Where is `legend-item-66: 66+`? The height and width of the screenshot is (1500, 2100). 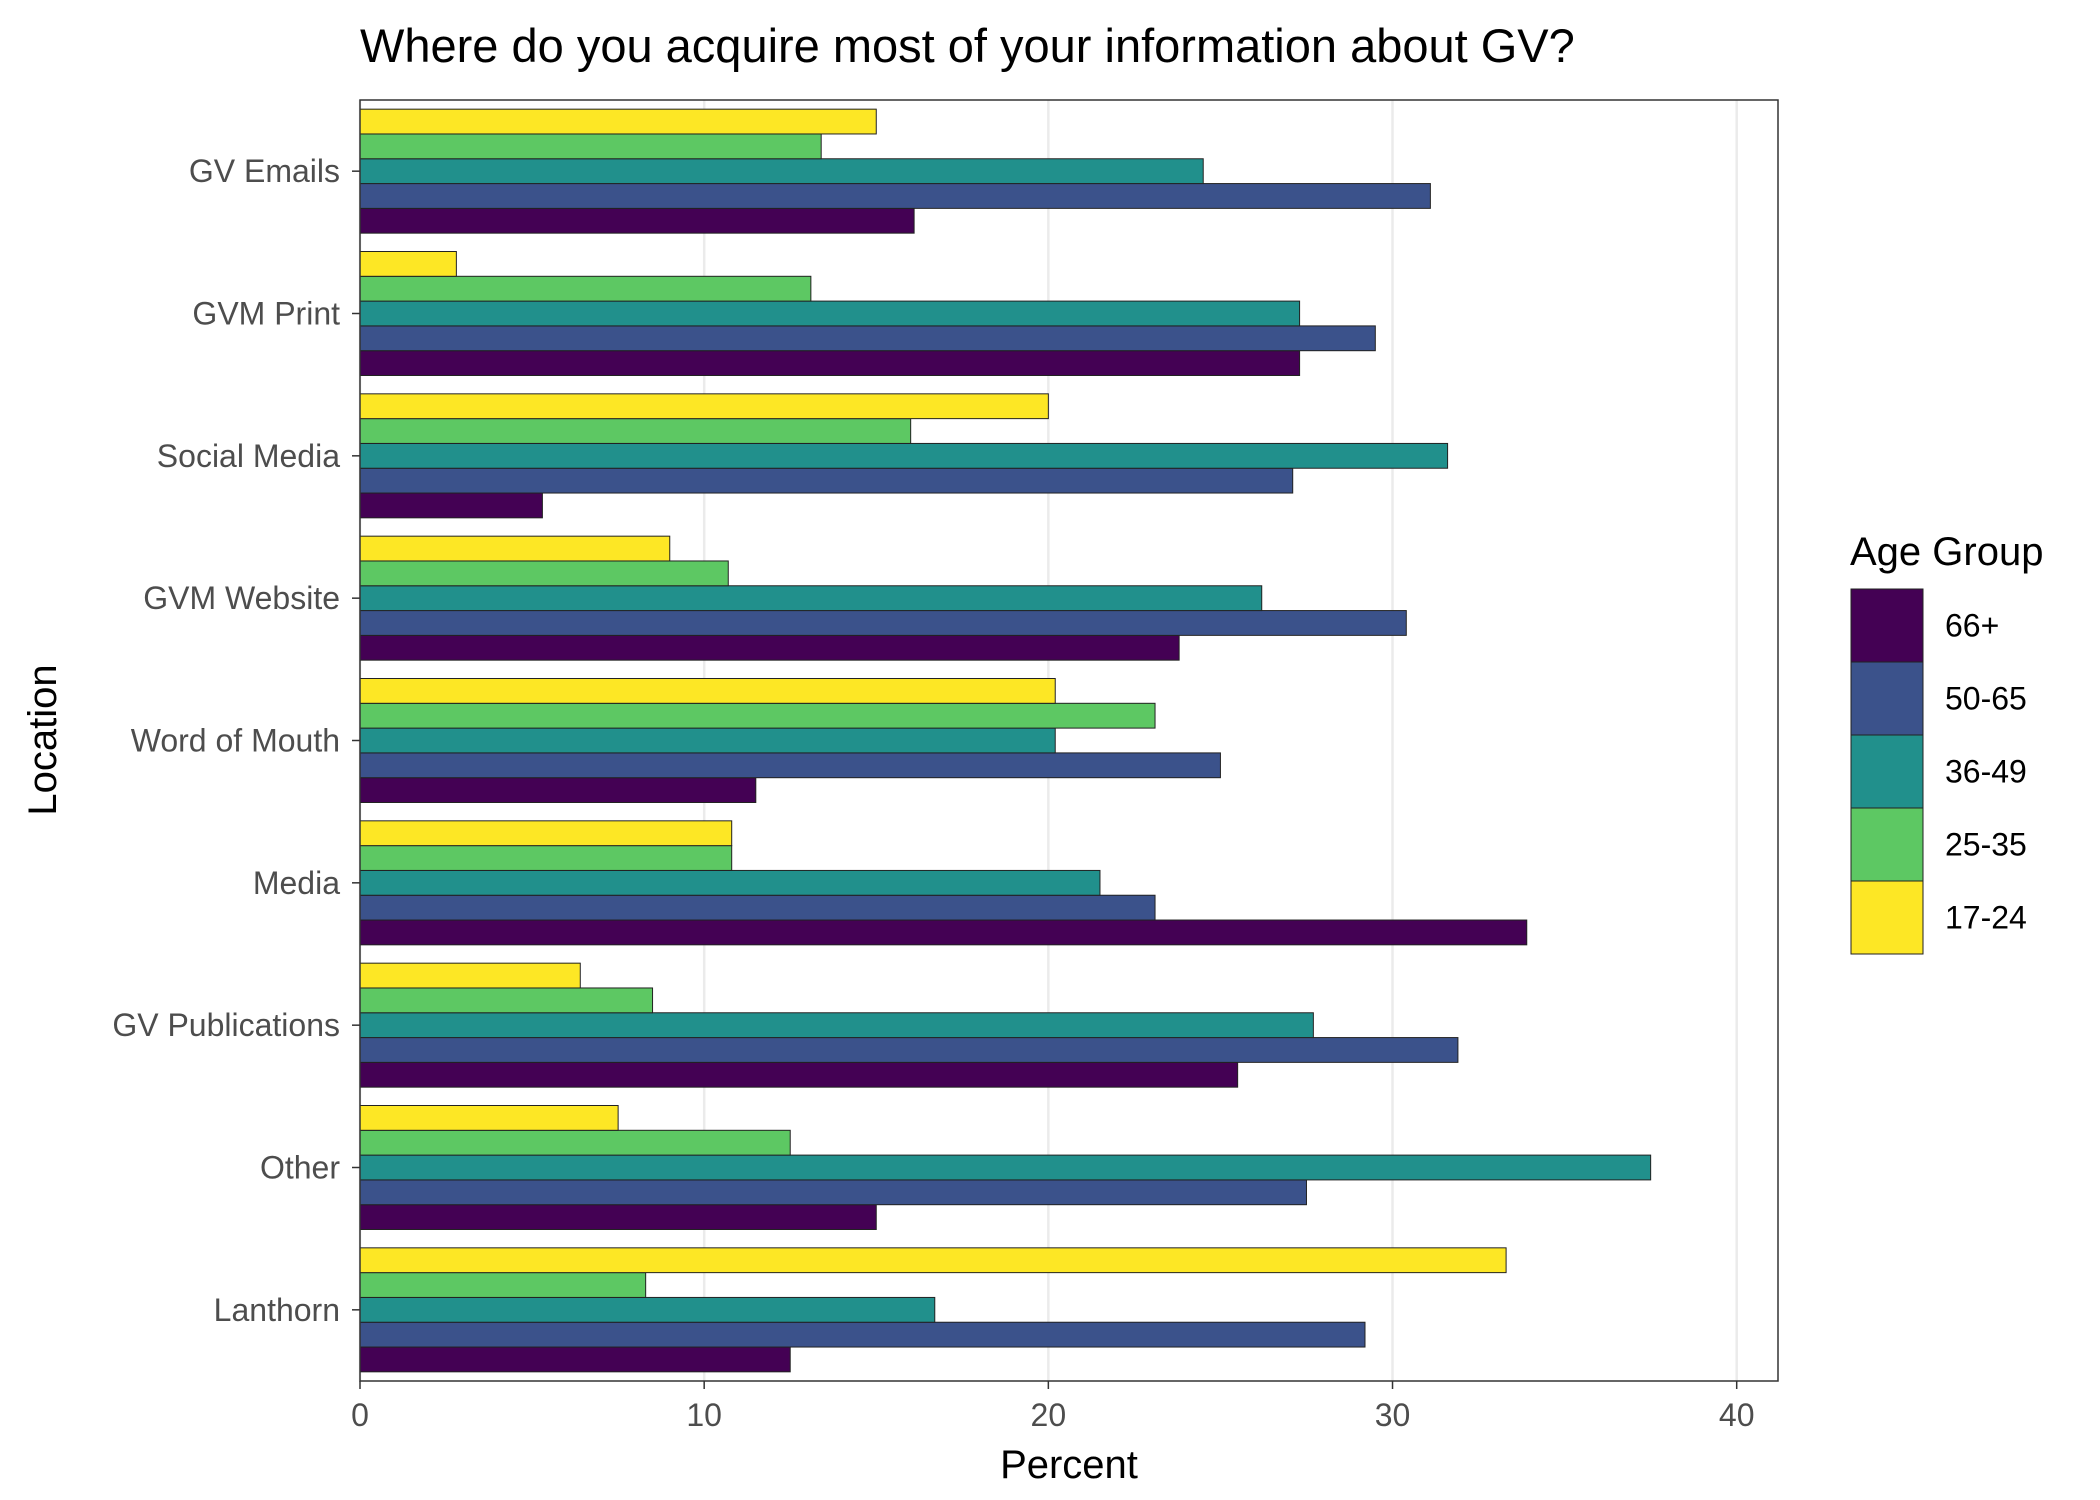
legend-item-66: 66+ is located at coordinates (1924, 625).